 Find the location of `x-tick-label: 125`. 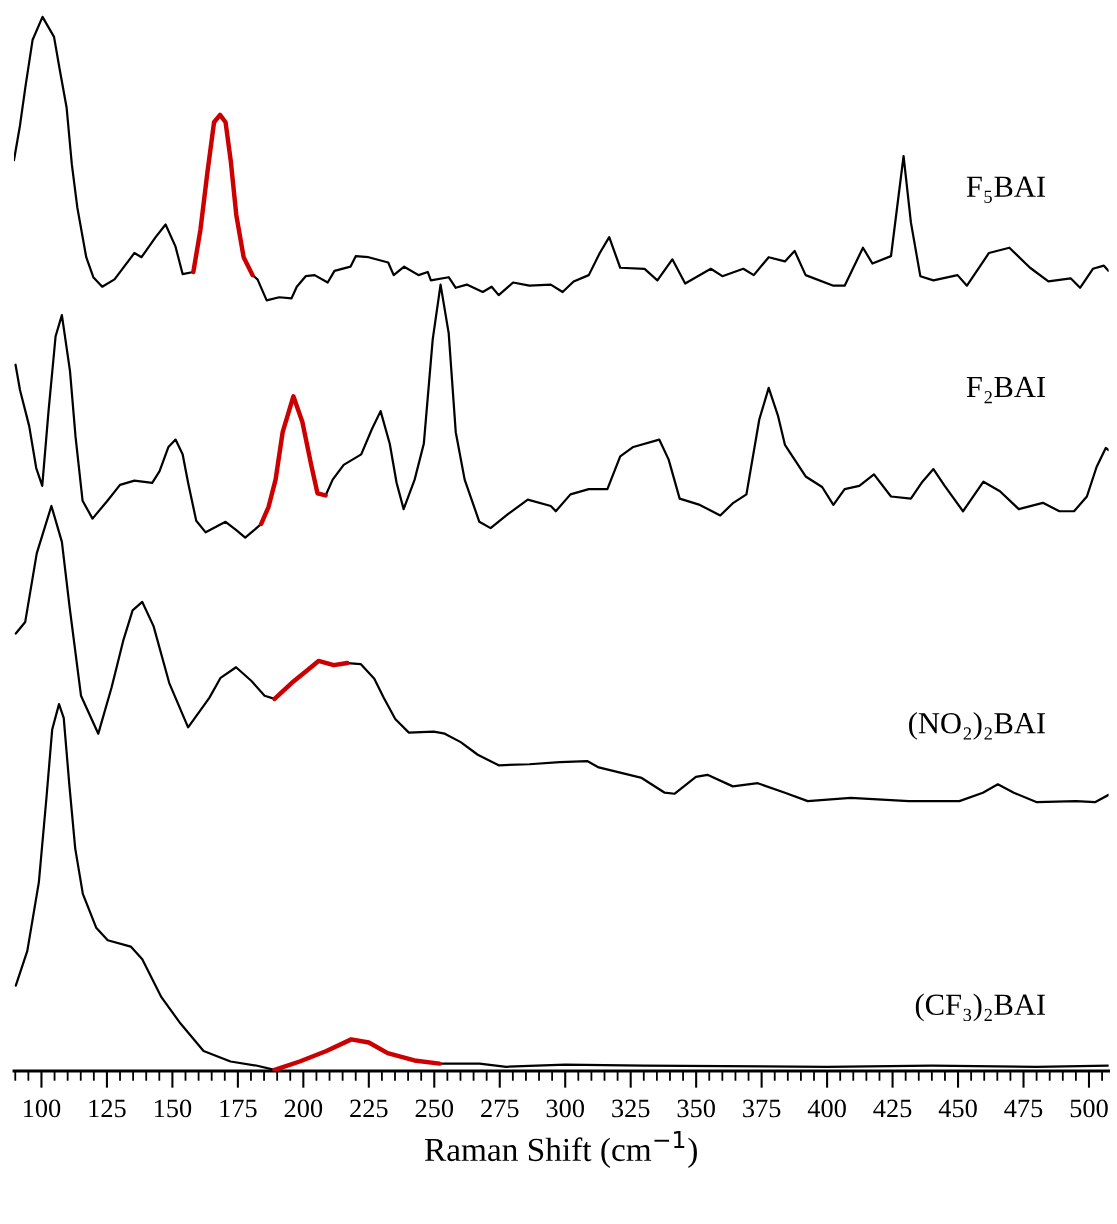

x-tick-label: 125 is located at coordinates (107, 1108).